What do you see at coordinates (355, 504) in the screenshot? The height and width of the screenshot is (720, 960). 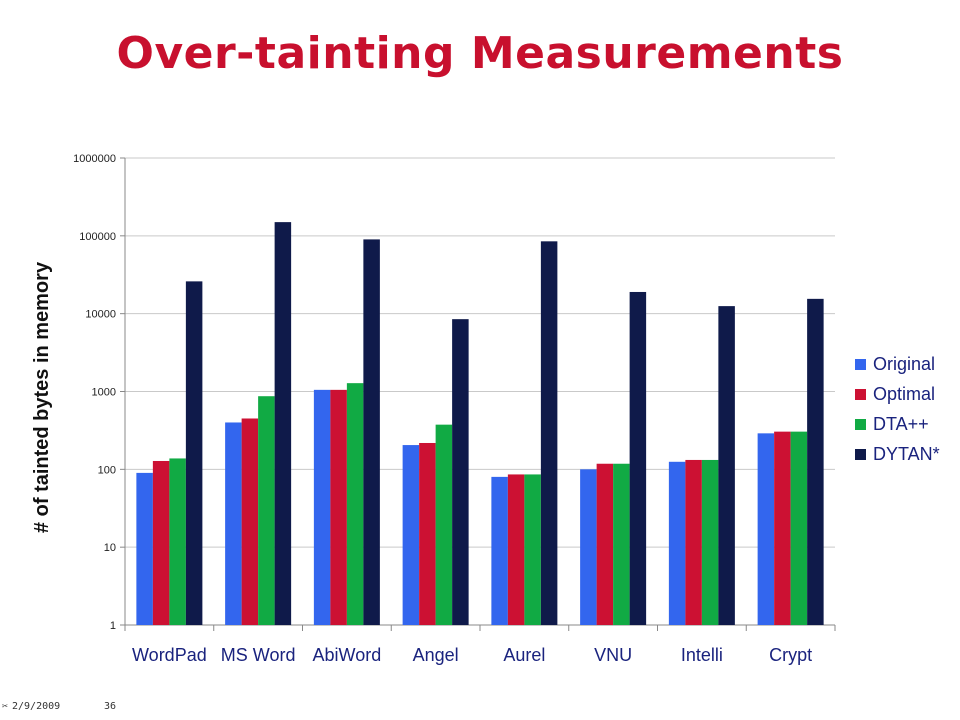 I see `bar-dta--abiword` at bounding box center [355, 504].